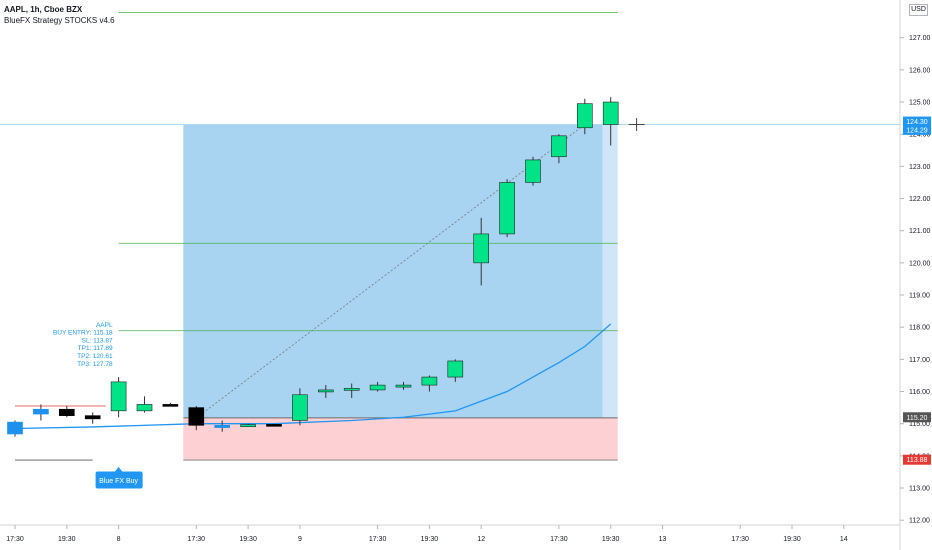  What do you see at coordinates (104, 325) in the screenshot?
I see `signal-info-line: AAPL` at bounding box center [104, 325].